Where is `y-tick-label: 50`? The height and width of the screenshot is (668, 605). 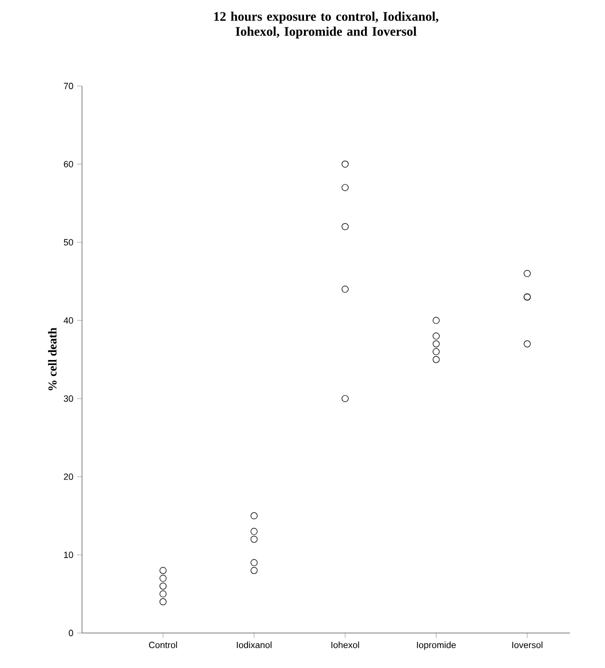
y-tick-label: 50 is located at coordinates (69, 242).